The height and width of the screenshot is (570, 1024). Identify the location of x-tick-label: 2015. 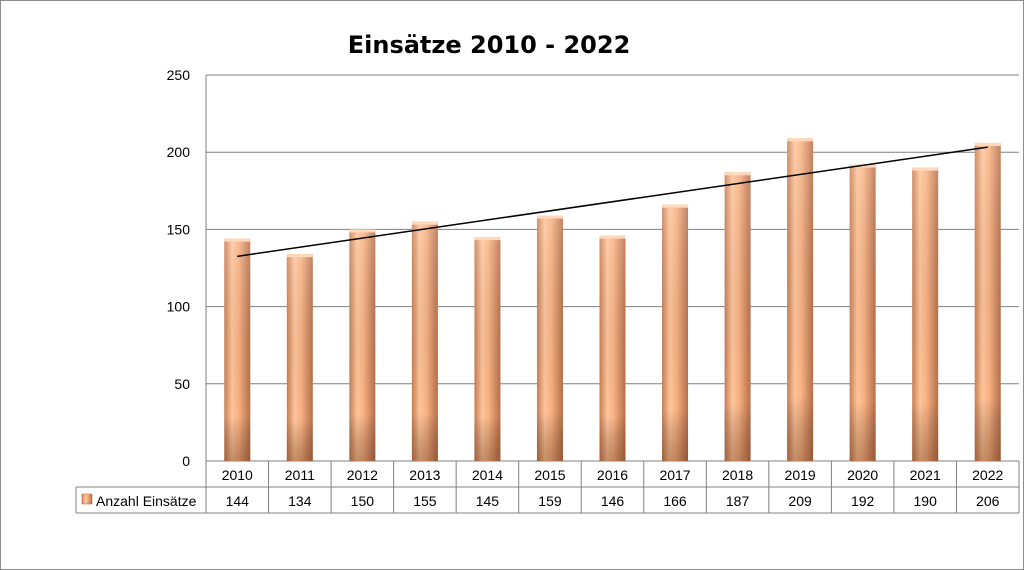
(549, 475).